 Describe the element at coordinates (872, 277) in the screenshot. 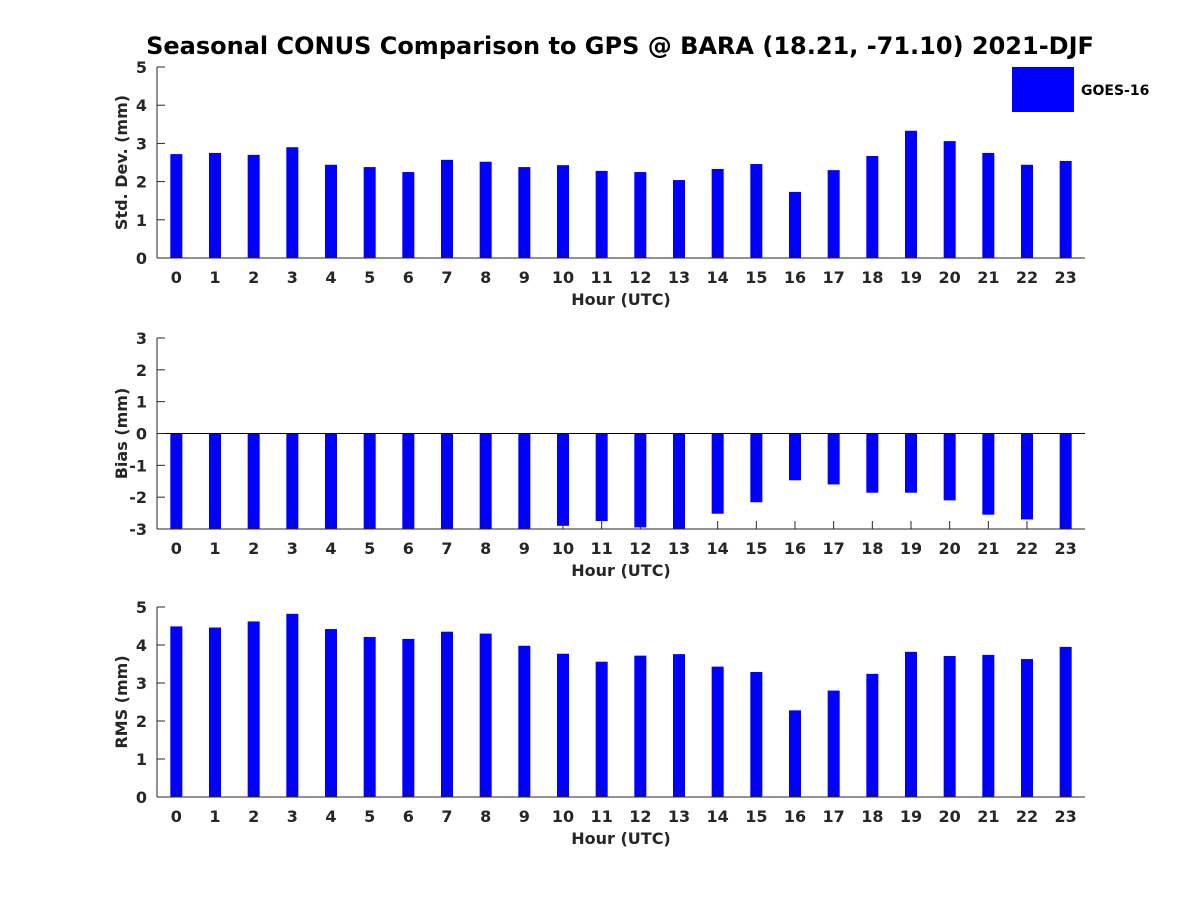

I see `xtick-label-panel1: 18` at that location.